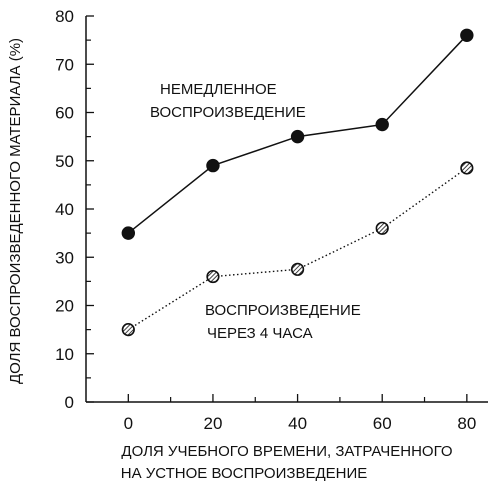 The image size is (493, 485). What do you see at coordinates (297, 423) in the screenshot?
I see `x-tick-label: 40` at bounding box center [297, 423].